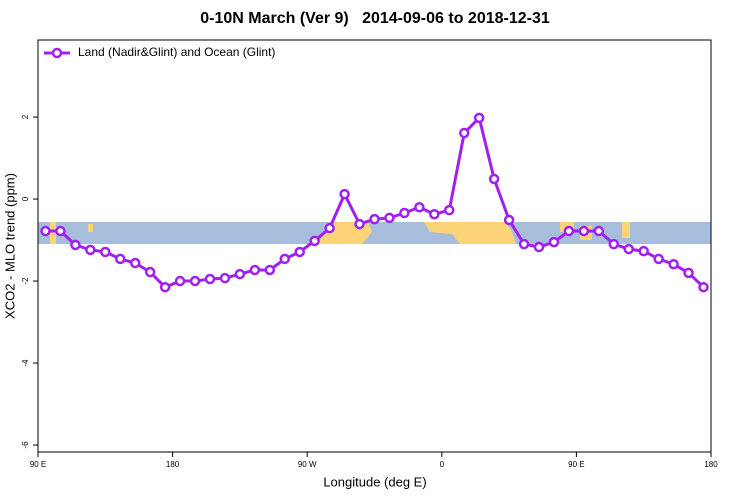 This screenshot has width=750, height=500. I want to click on legend-marker, so click(57, 53).